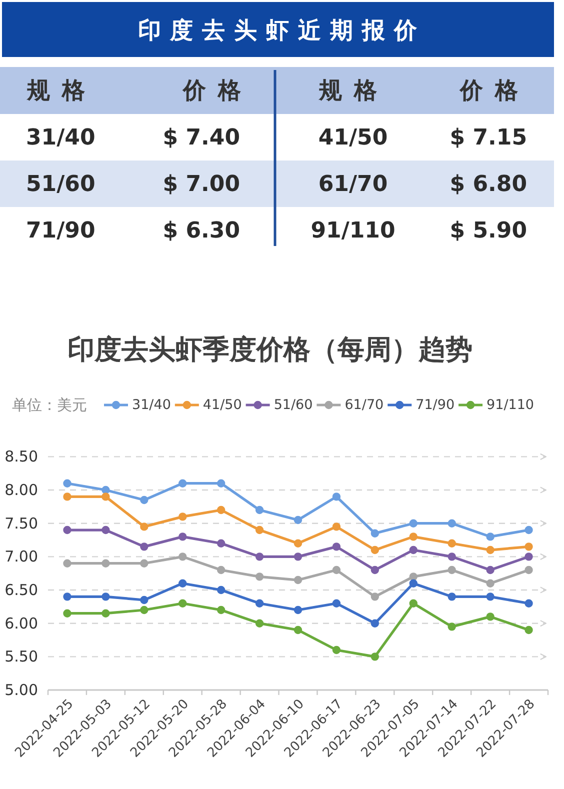 The height and width of the screenshot is (789, 564). Describe the element at coordinates (488, 138) in the screenshot. I see `text: $ 7.15` at that location.